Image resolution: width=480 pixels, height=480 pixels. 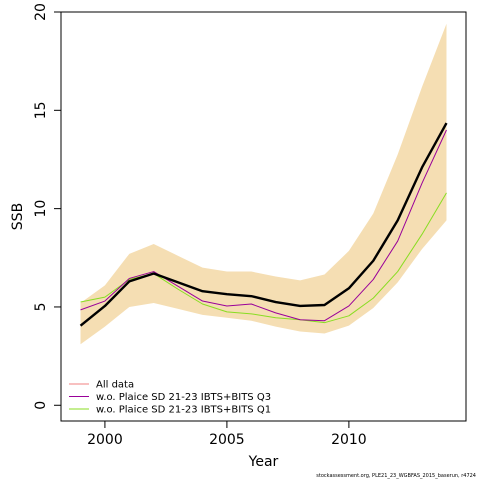 I want to click on y-tick-label-20: 20, so click(x=41, y=12).